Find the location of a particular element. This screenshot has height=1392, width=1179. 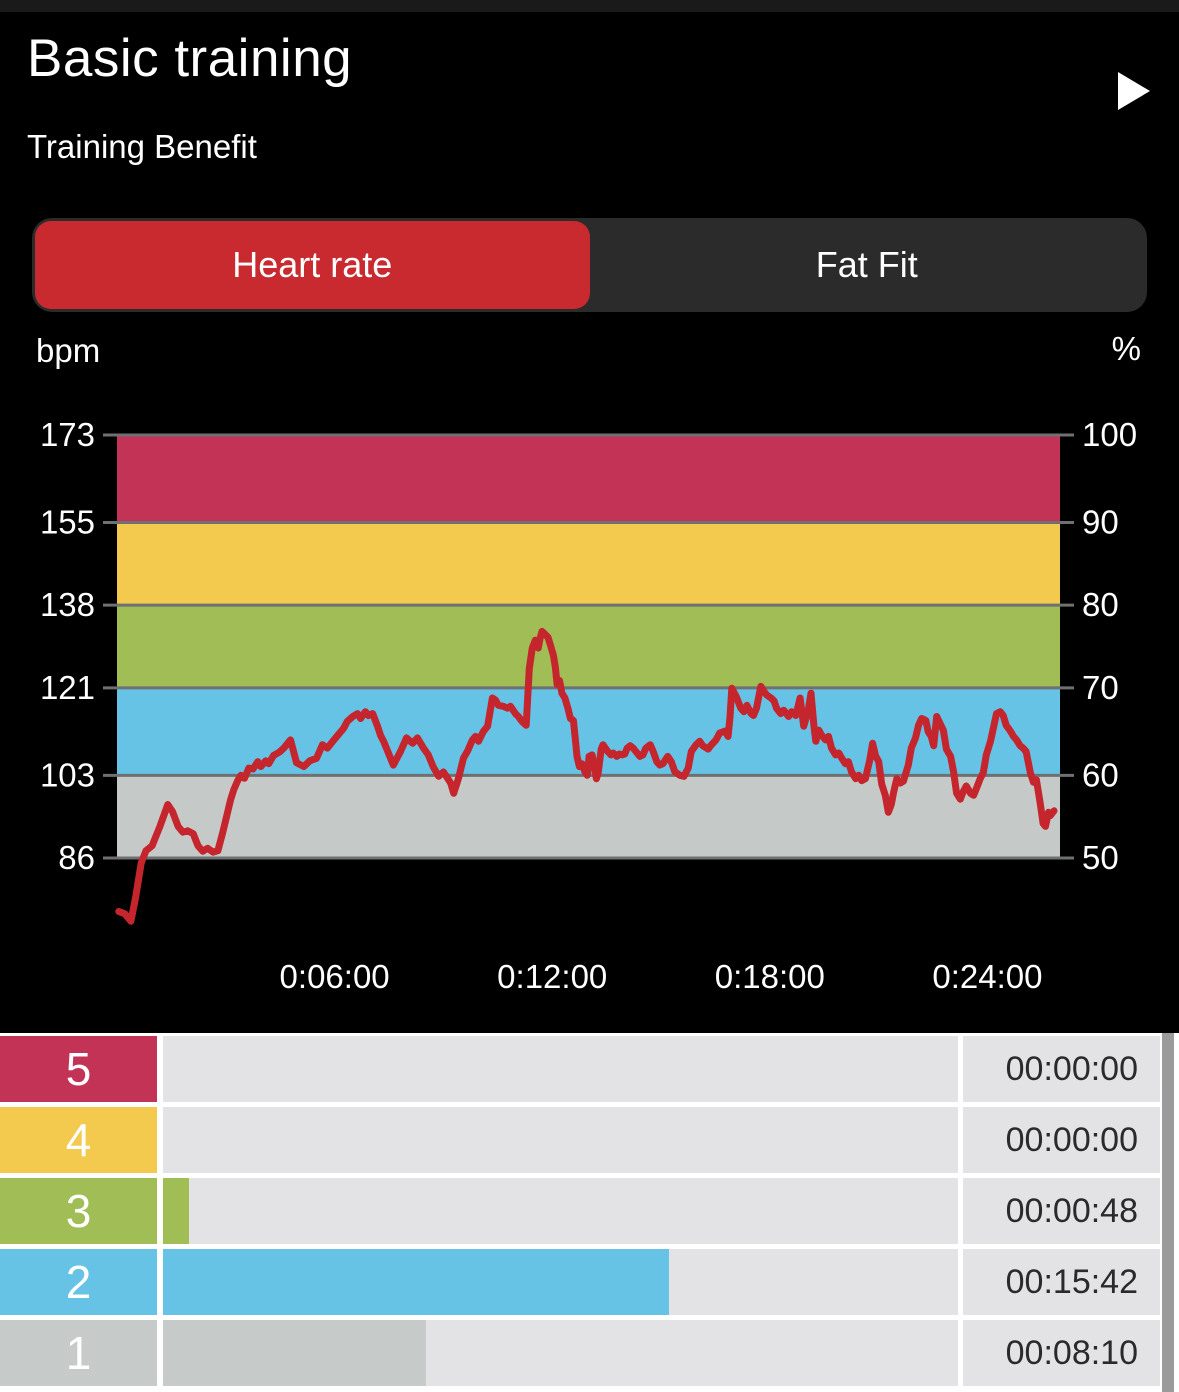

page-subtitle: Training Benefit is located at coordinates (142, 146).